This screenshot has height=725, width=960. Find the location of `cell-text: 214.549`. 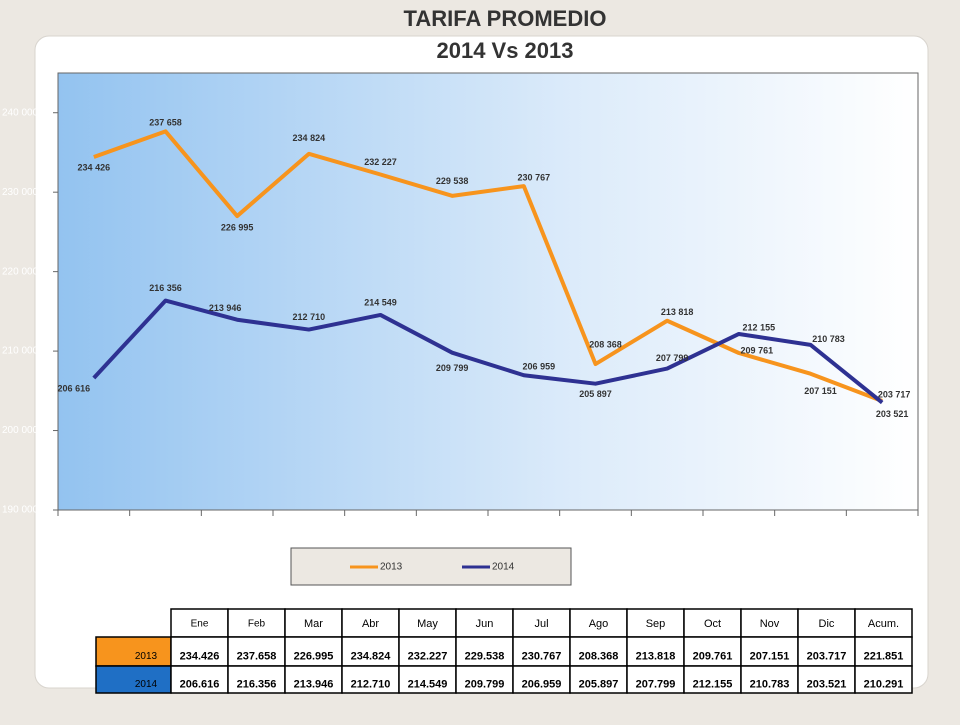

cell-text: 214.549 is located at coordinates (428, 684).